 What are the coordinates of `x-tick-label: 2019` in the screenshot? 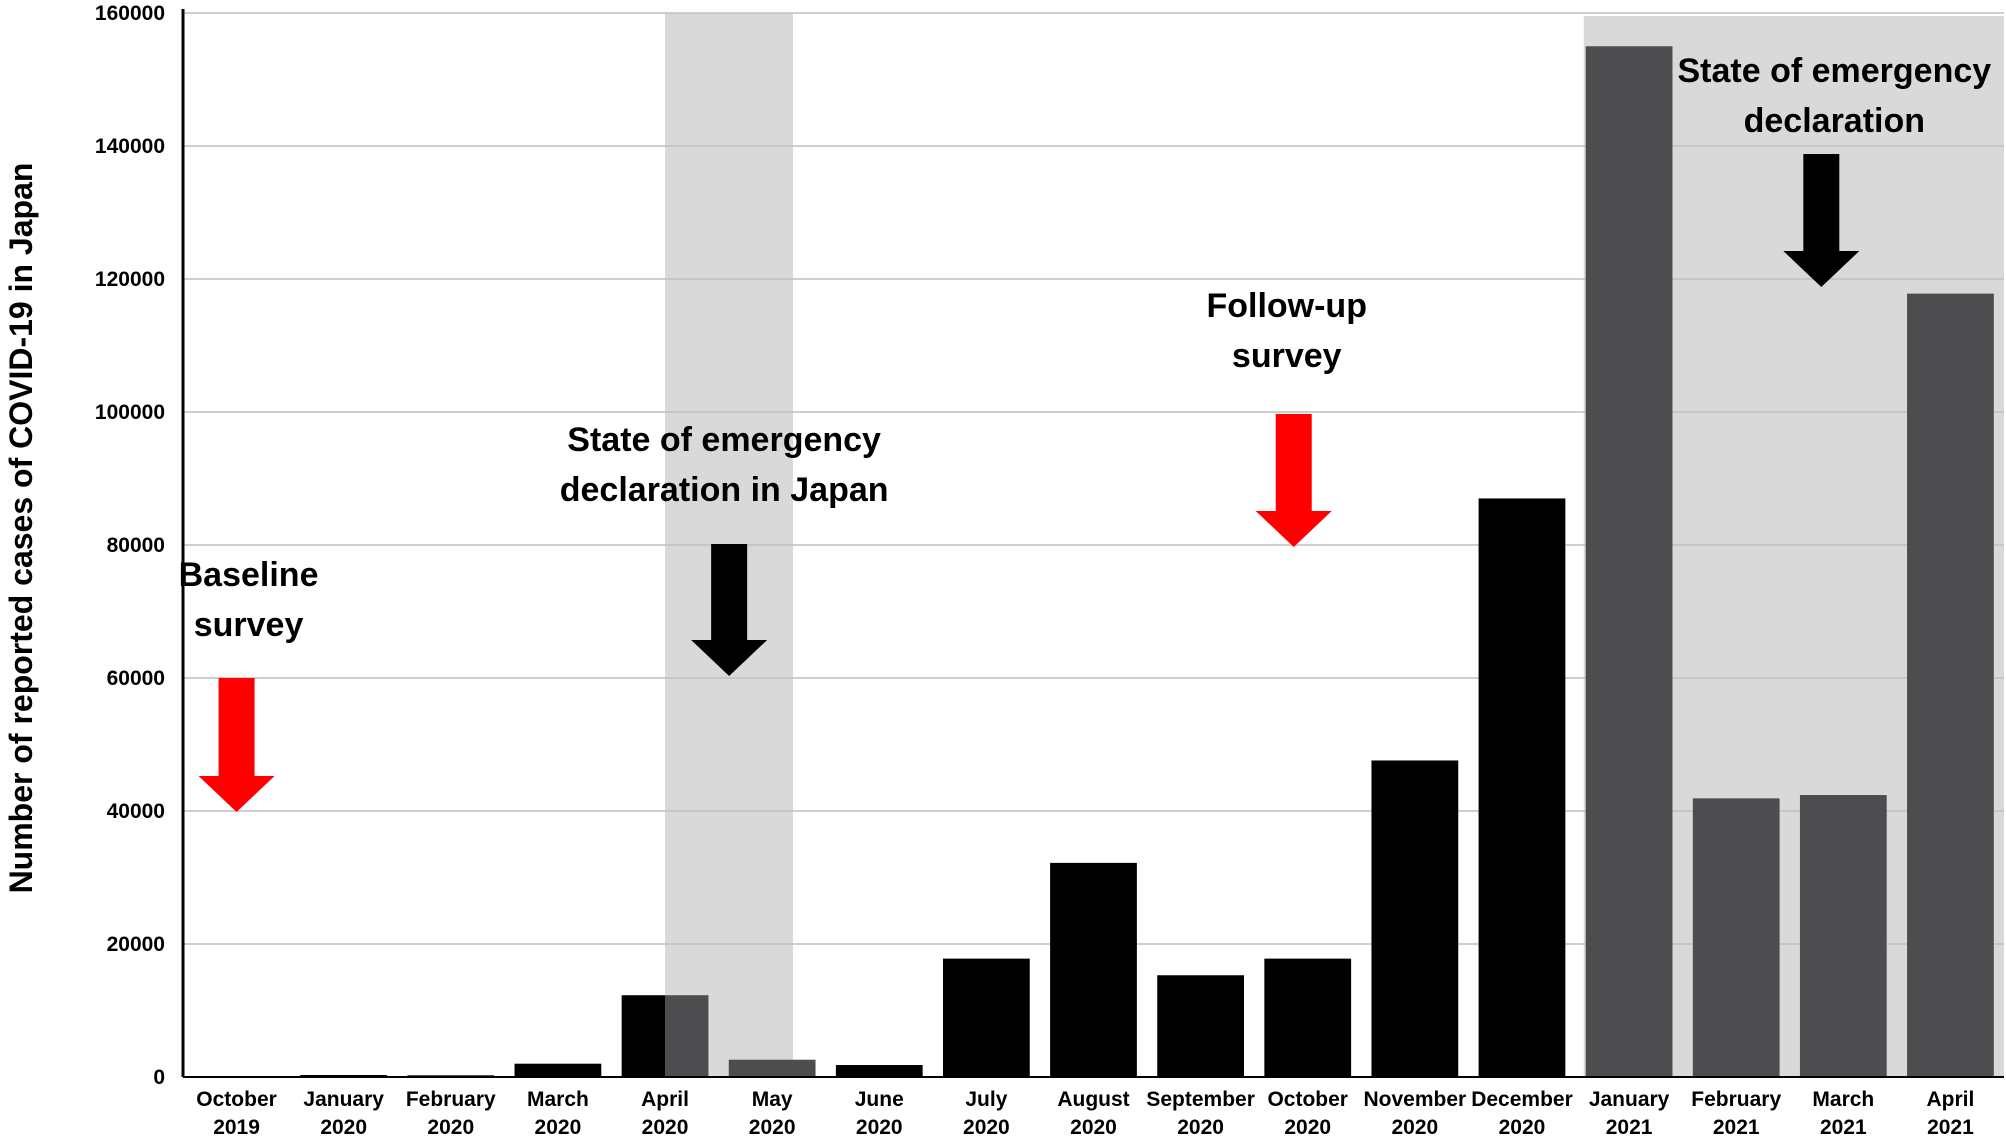 It's located at (236, 1127).